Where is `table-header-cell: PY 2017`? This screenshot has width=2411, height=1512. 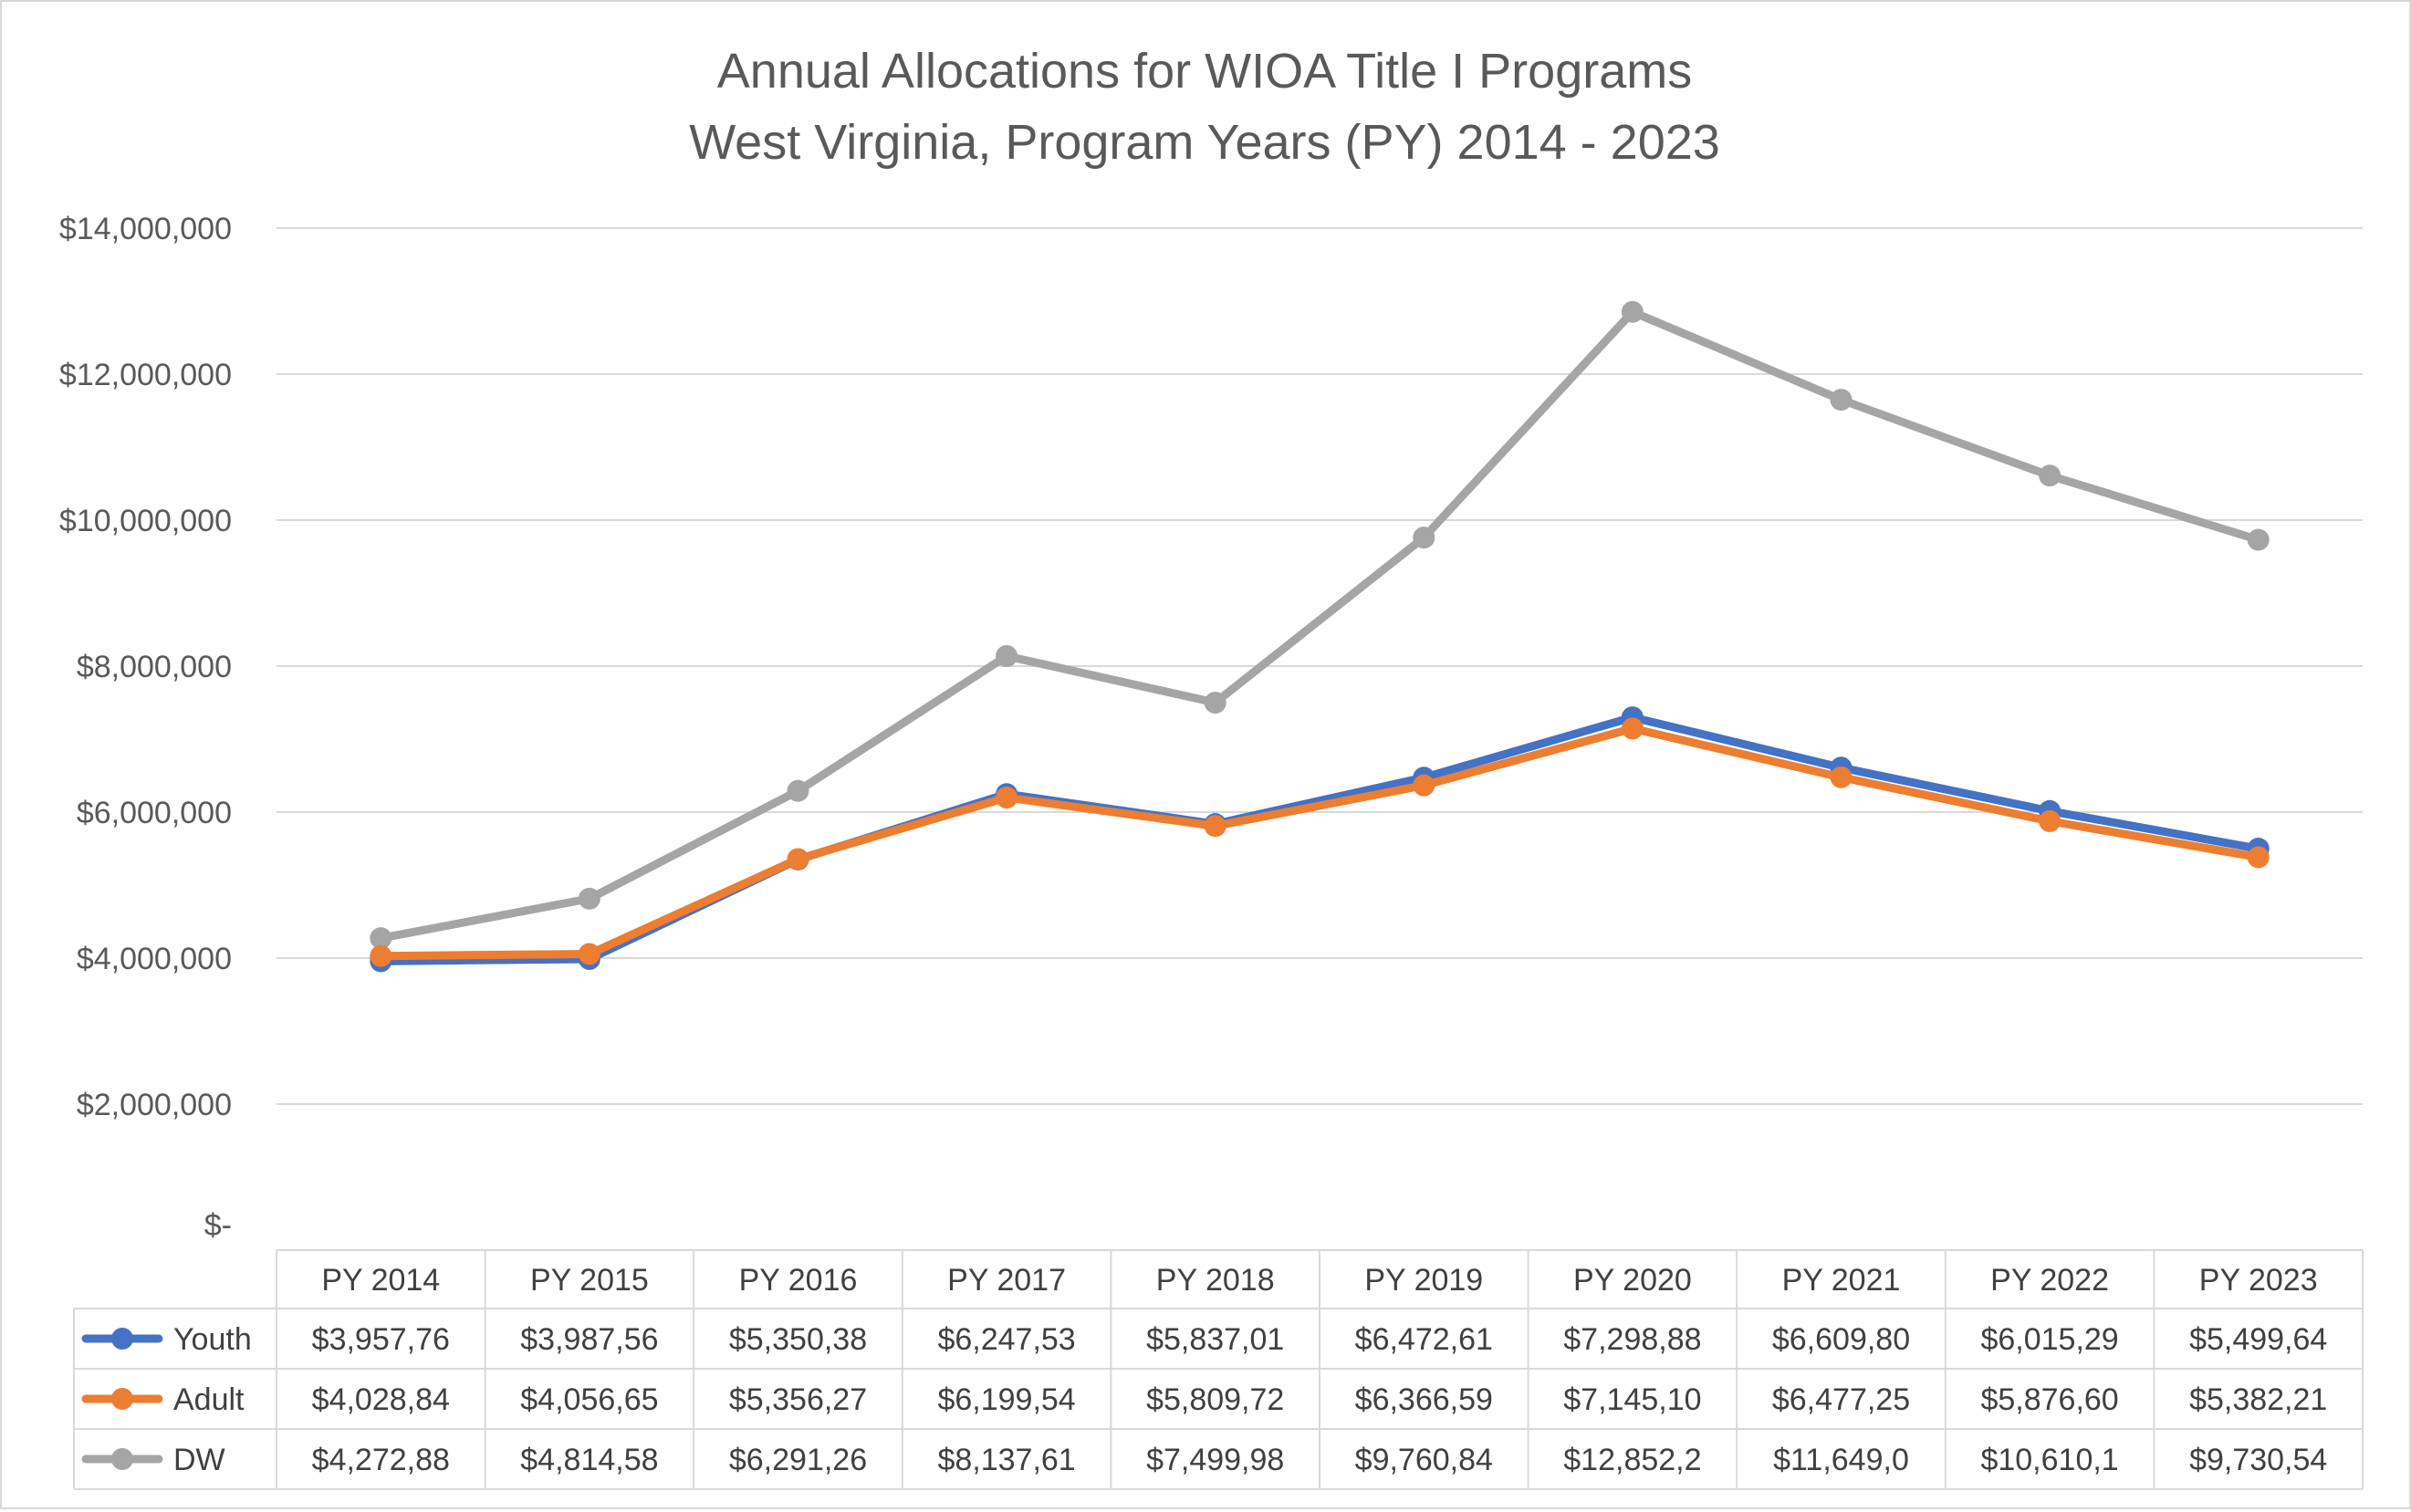
table-header-cell: PY 2017 is located at coordinates (1007, 1280).